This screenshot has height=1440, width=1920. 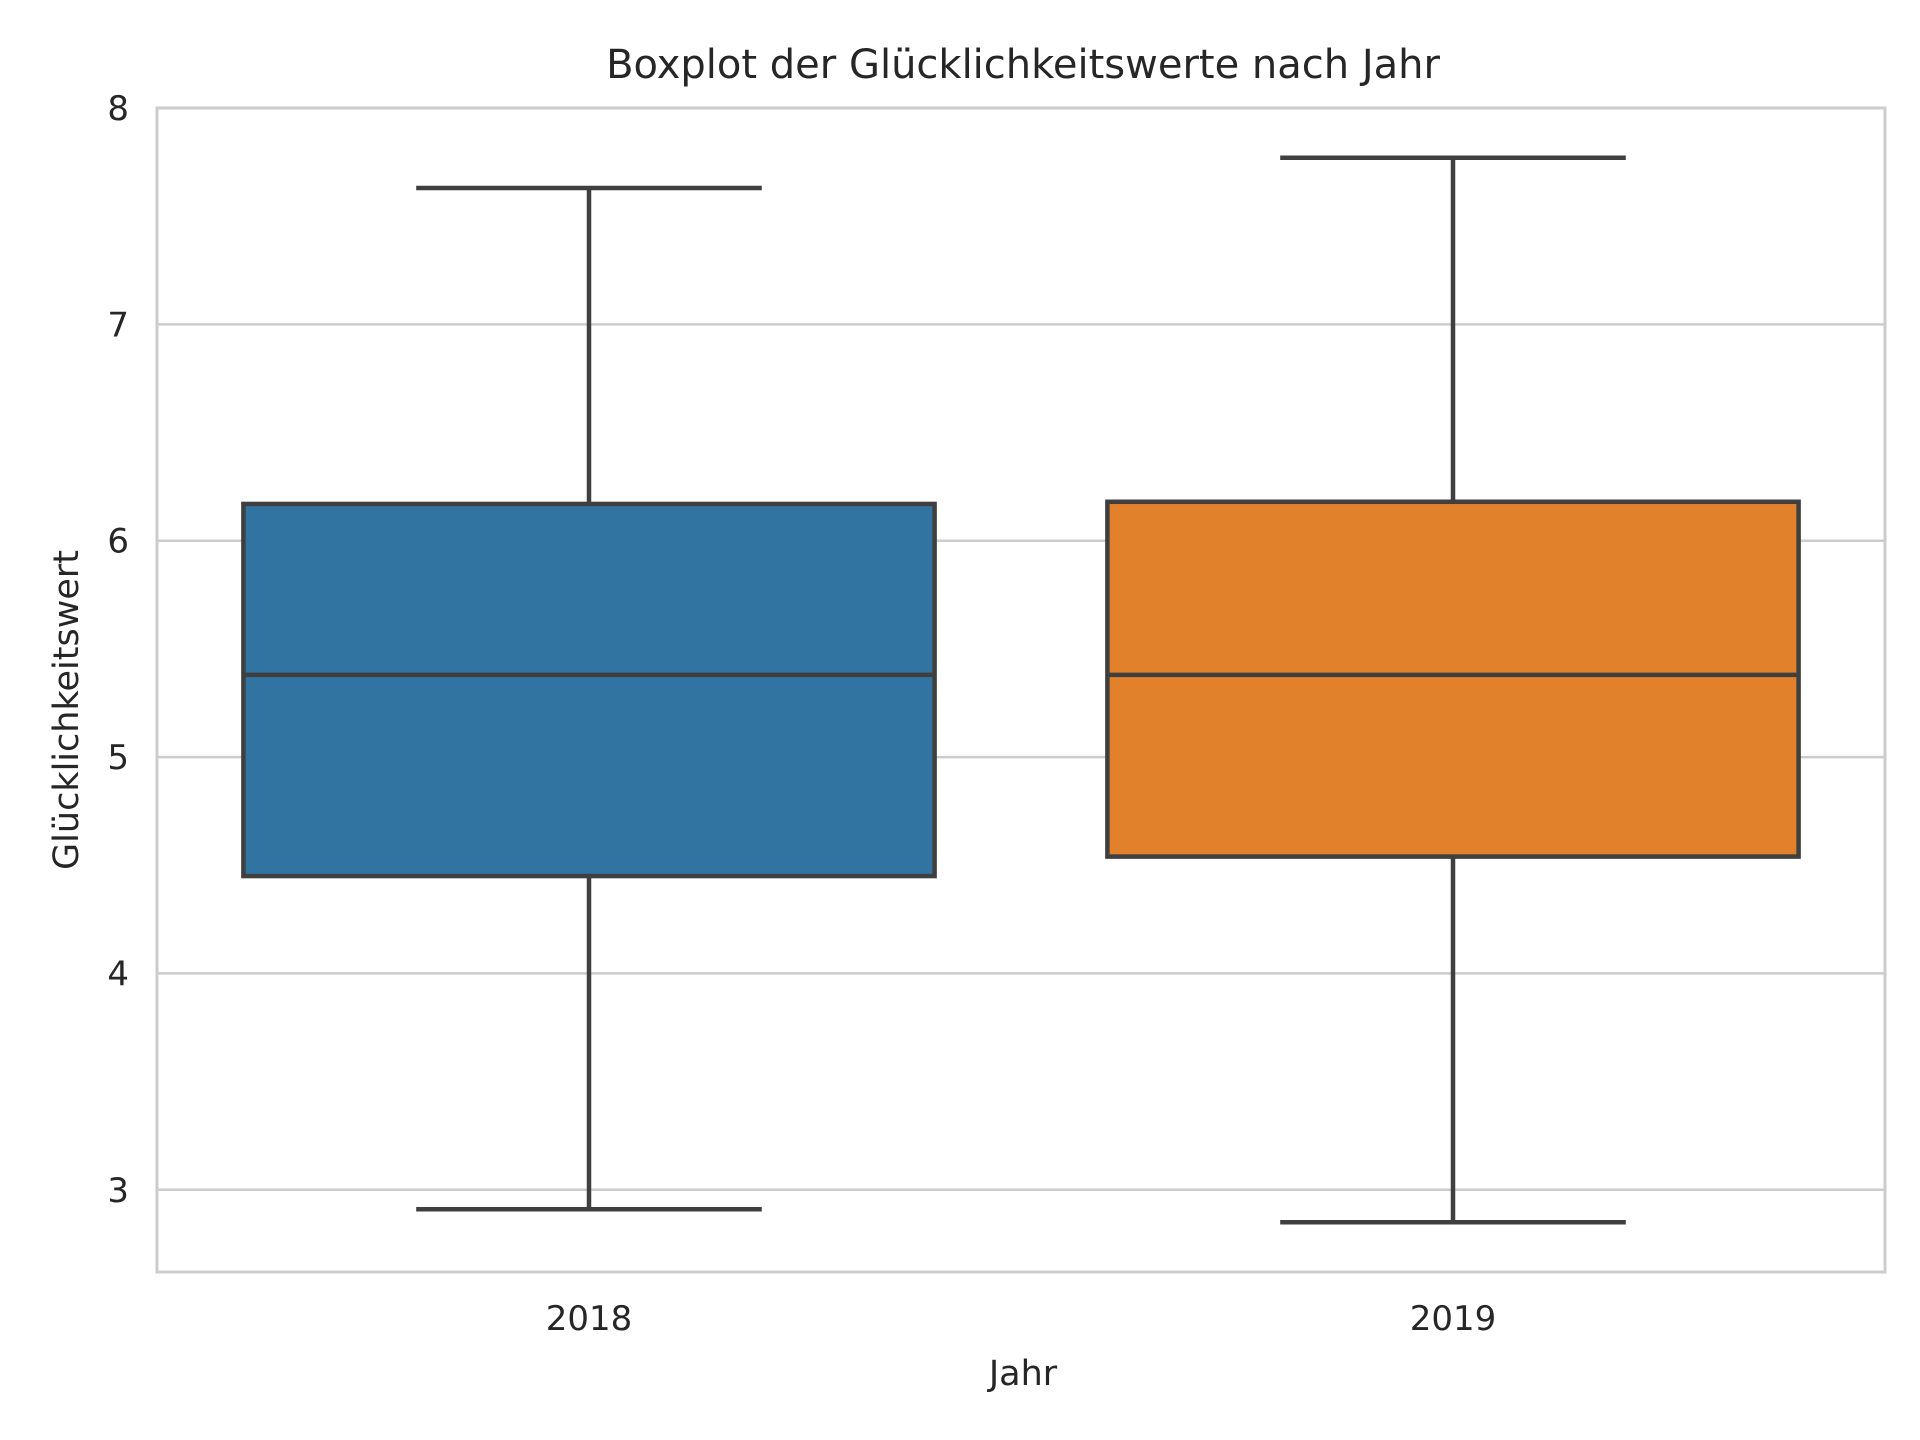 What do you see at coordinates (1022, 1374) in the screenshot?
I see `x-axis-label: Jahr` at bounding box center [1022, 1374].